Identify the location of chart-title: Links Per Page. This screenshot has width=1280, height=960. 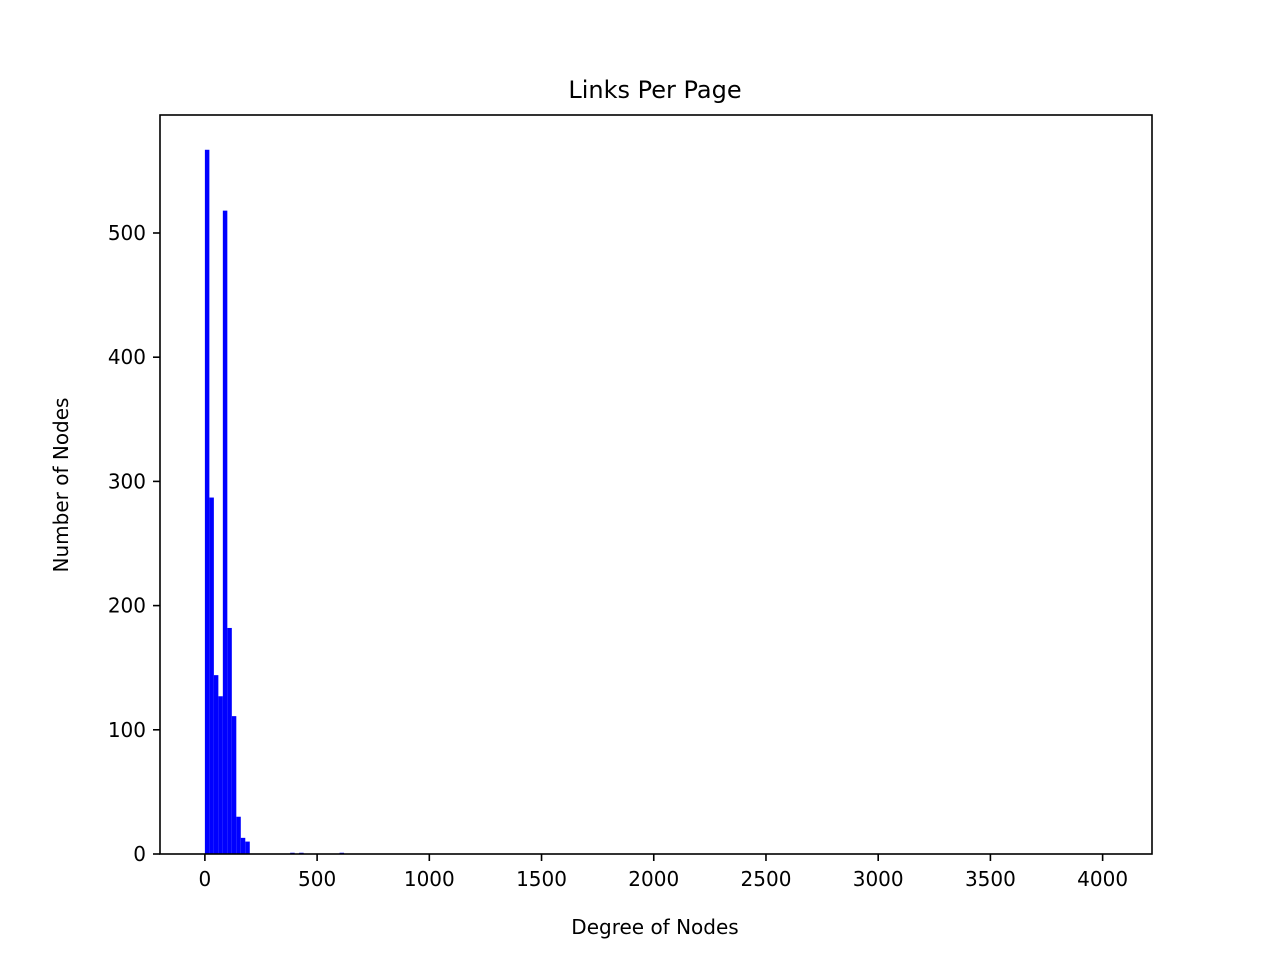
(654, 90).